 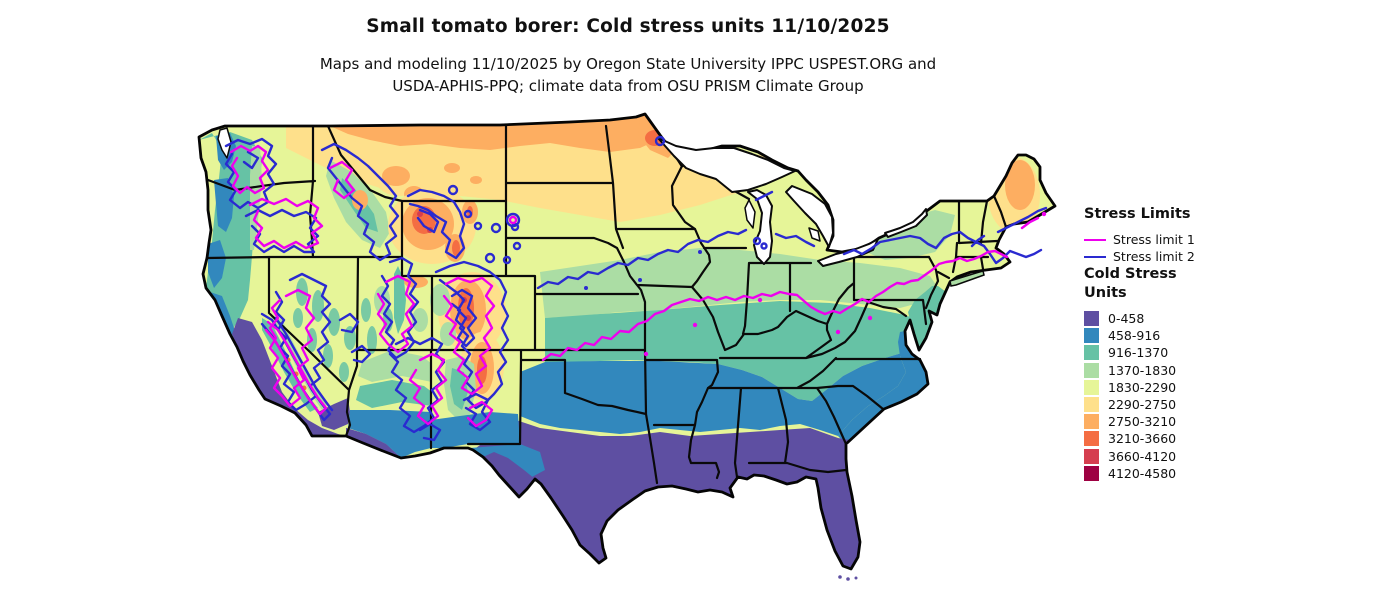 What do you see at coordinates (1234, 456) in the screenshot?
I see `legend-class-row: 3660-4120` at bounding box center [1234, 456].